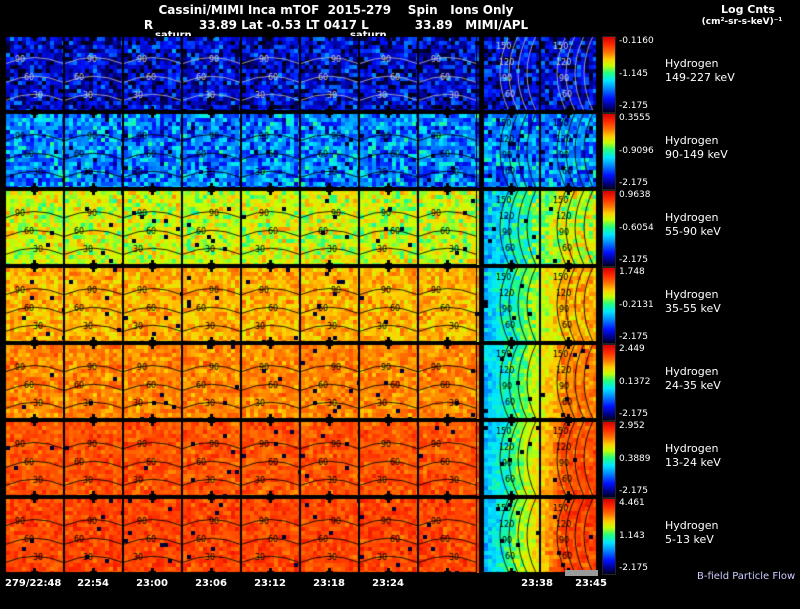  I want to click on spectrogram-row-4: 1.748 -0.2131 -2.175 Hydrogen 35-55 keV, so click(402, 305).